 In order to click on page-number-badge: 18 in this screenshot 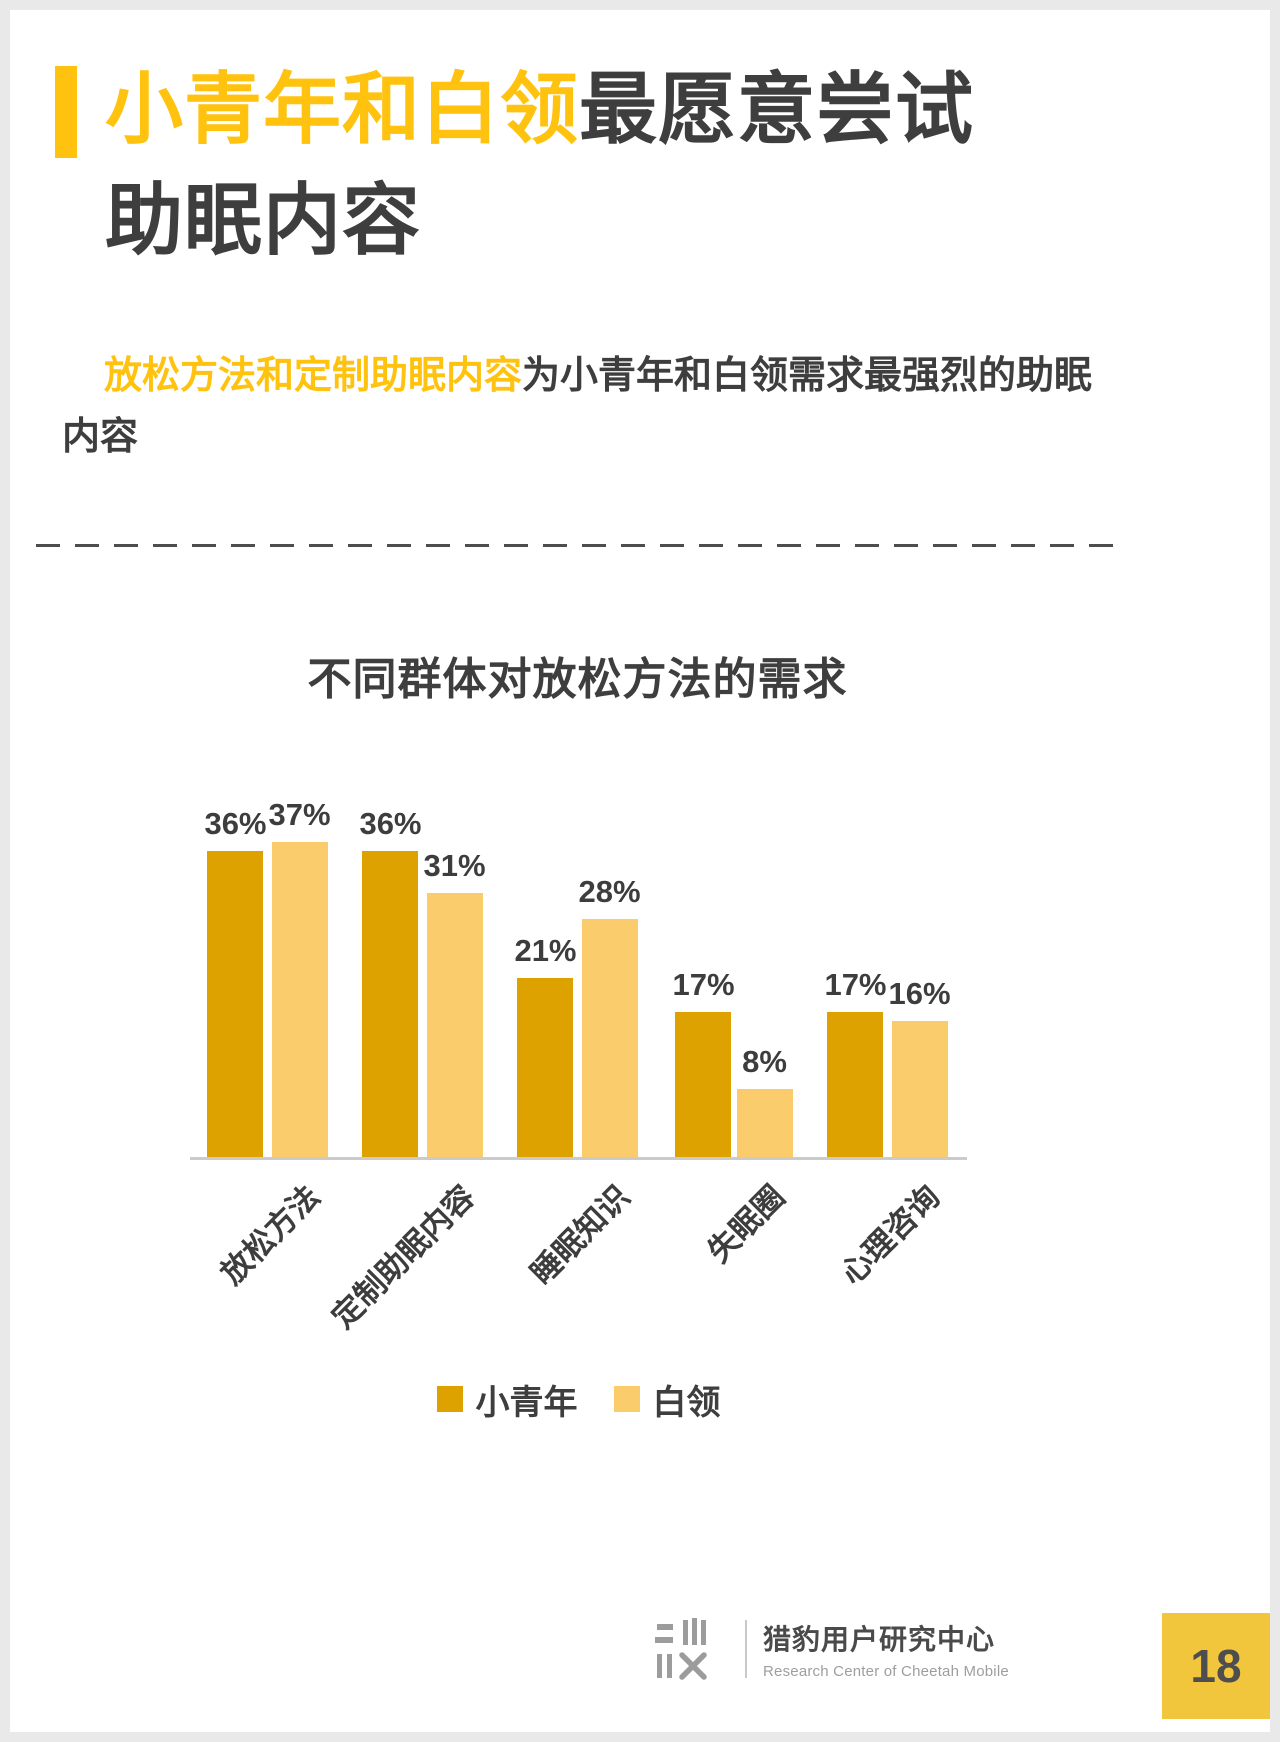, I will do `click(1216, 1666)`.